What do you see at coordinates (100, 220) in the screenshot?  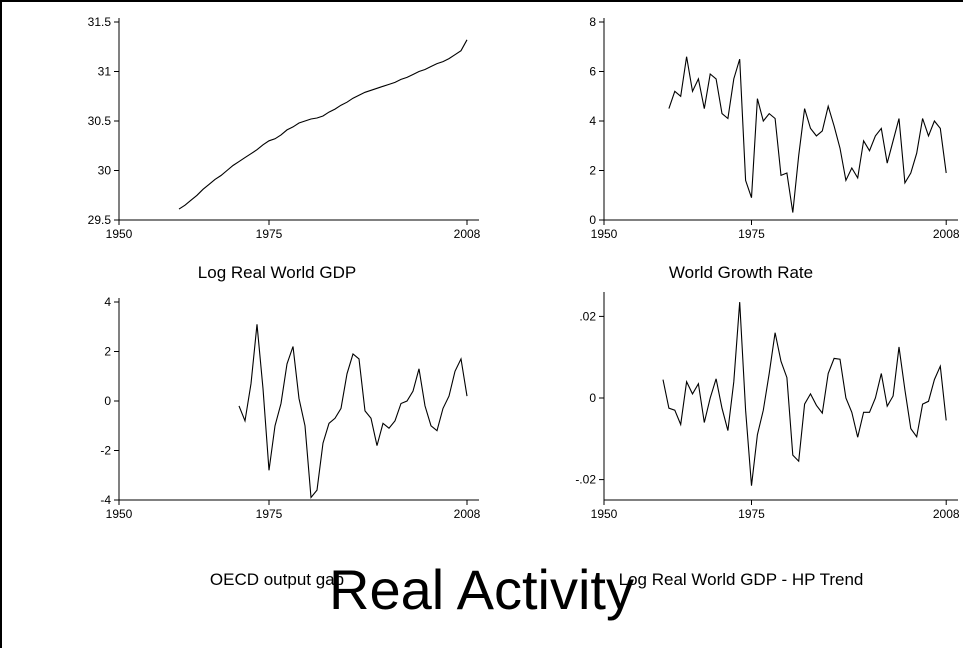 I see `y-tick-label: 29.5` at bounding box center [100, 220].